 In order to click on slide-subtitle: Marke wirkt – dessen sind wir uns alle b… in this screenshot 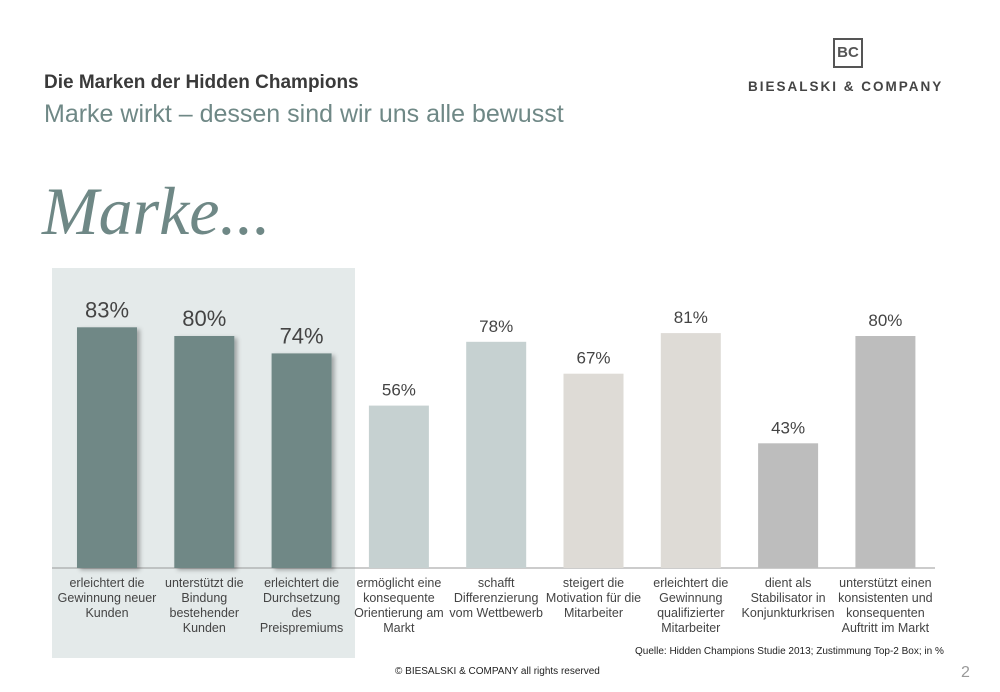, I will do `click(304, 114)`.